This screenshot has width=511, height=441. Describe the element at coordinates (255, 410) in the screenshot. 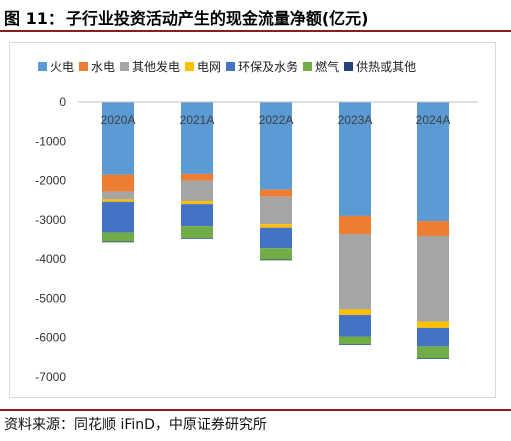

I see `source-divider` at that location.